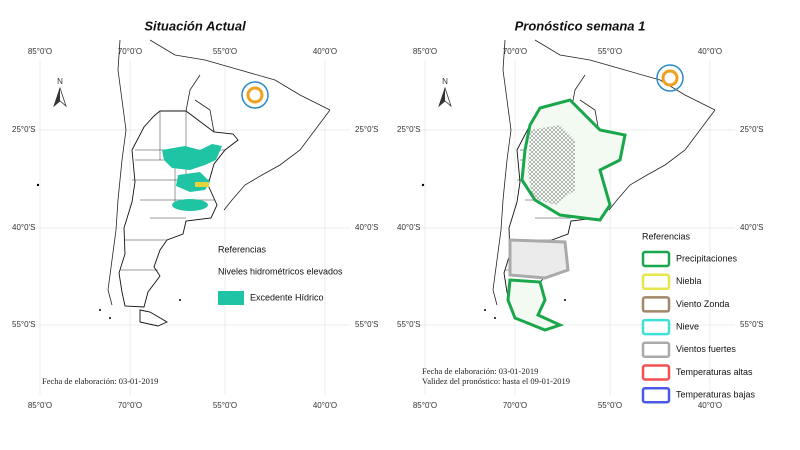  I want to click on legend-label: Precipitaciones, so click(707, 258).